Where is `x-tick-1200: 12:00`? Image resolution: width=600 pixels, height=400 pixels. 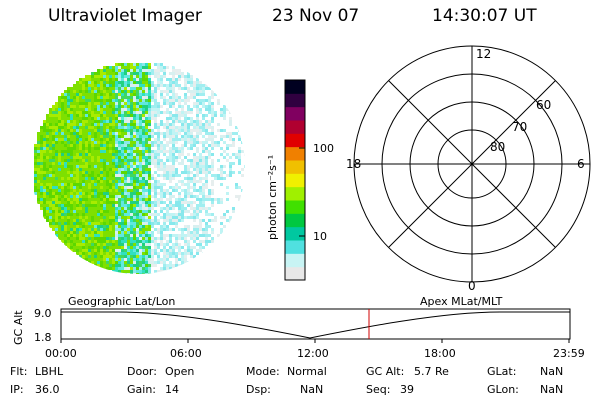 x-tick-1200: 12:00 is located at coordinates (313, 353).